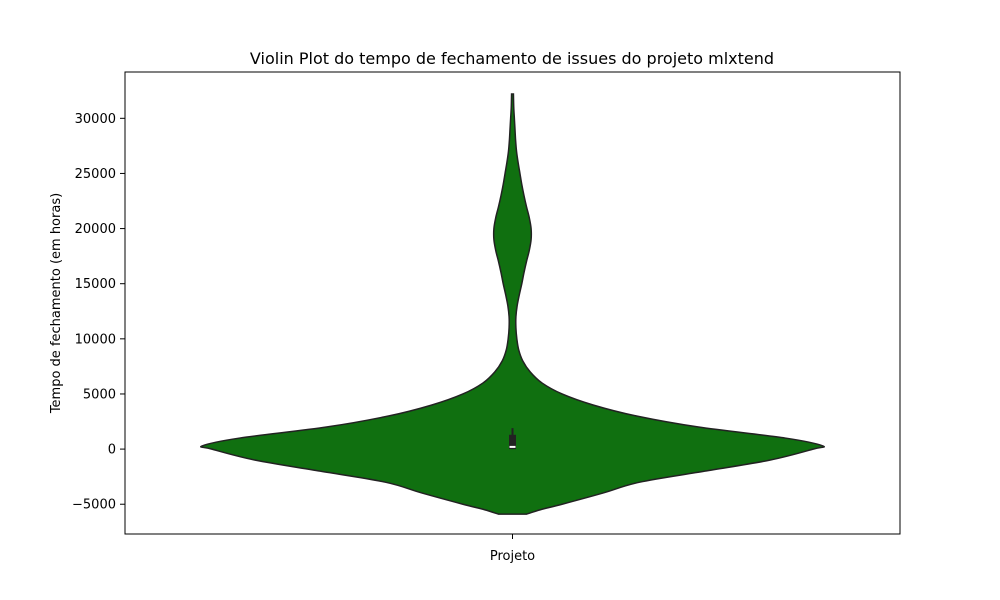 This screenshot has width=1000, height=600. What do you see at coordinates (95, 174) in the screenshot?
I see `y-tick-label: 25000` at bounding box center [95, 174].